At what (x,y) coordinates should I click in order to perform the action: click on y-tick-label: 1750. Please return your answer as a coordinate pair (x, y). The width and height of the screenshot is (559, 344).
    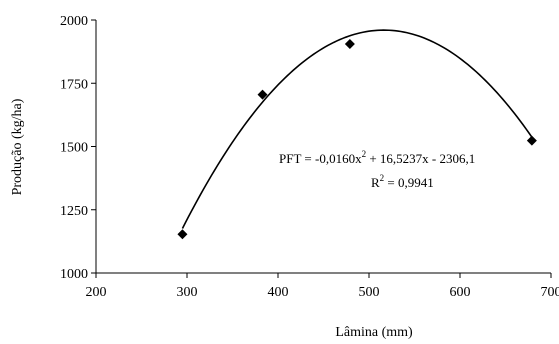
    Looking at the image, I should click on (74, 84).